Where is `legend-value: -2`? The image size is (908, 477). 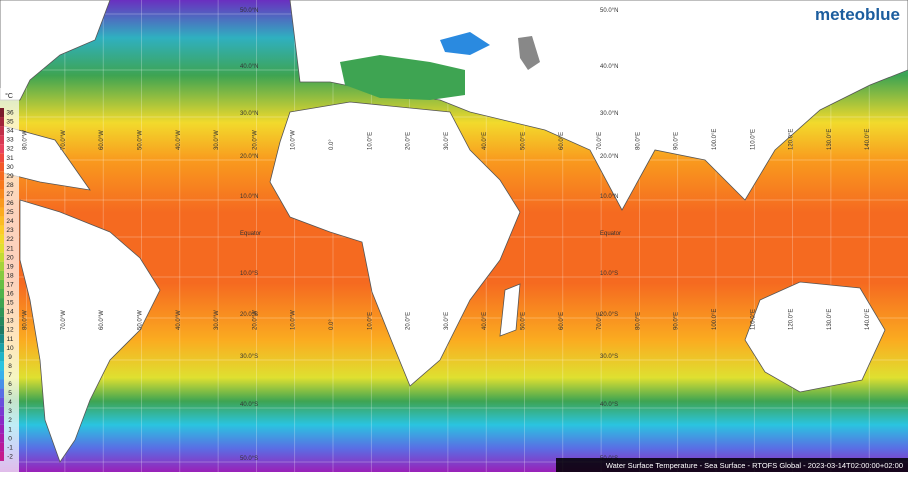
legend-value: -2 is located at coordinates (10, 456).